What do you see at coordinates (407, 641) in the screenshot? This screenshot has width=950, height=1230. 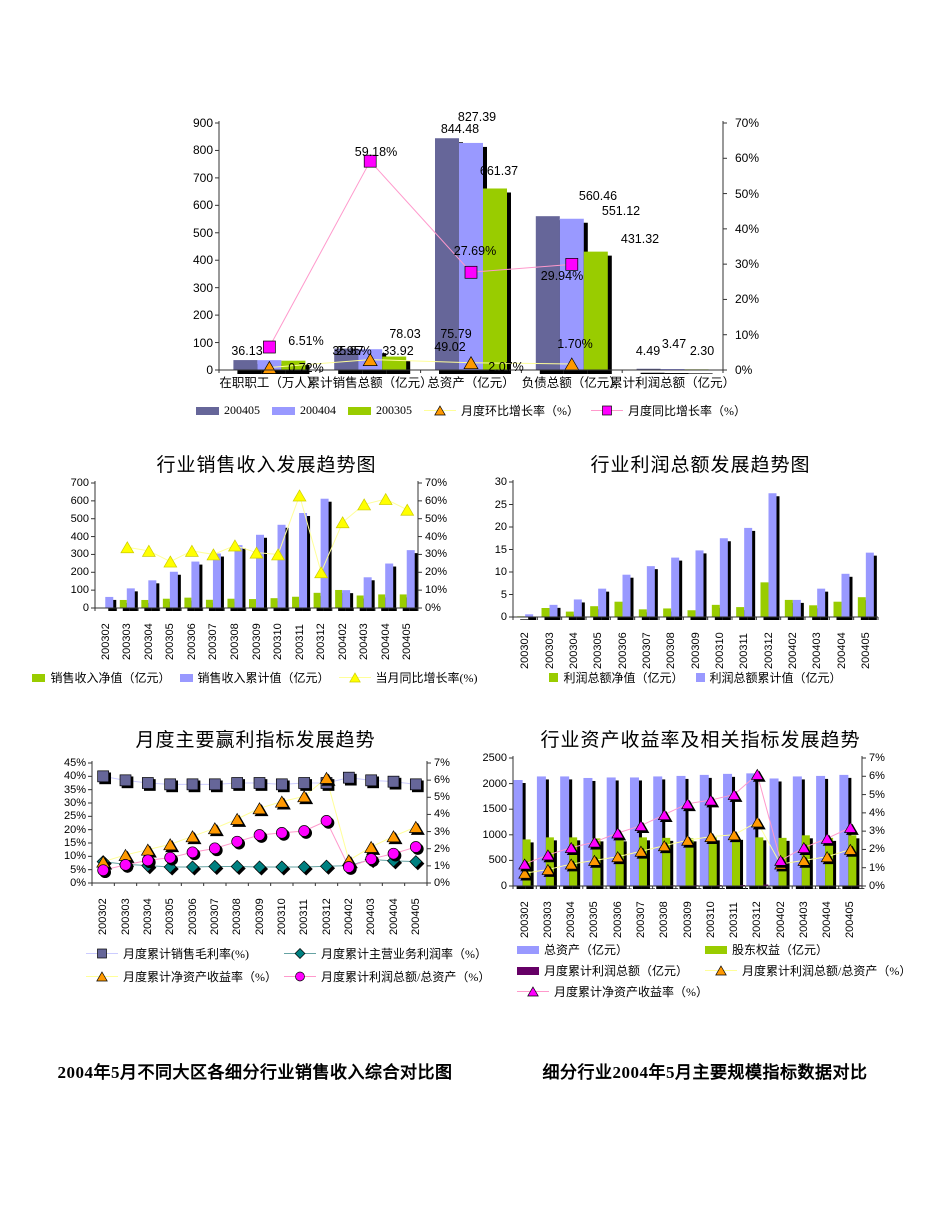 I see `x-axis-tick-label: 200405` at bounding box center [407, 641].